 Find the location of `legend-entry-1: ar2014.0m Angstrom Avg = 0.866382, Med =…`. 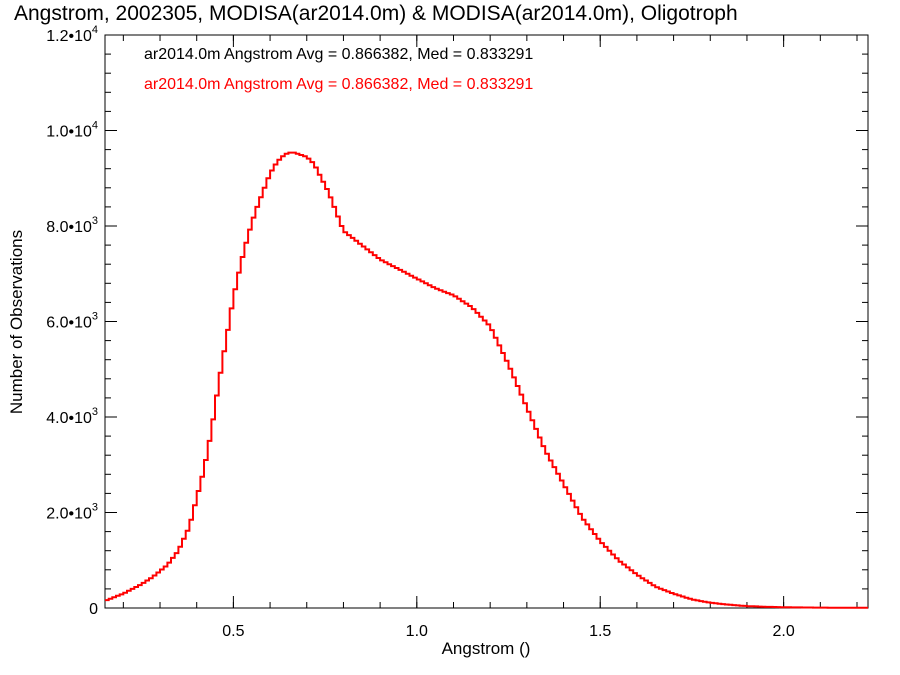

legend-entry-1: ar2014.0m Angstrom Avg = 0.866382, Med =… is located at coordinates (338, 54).